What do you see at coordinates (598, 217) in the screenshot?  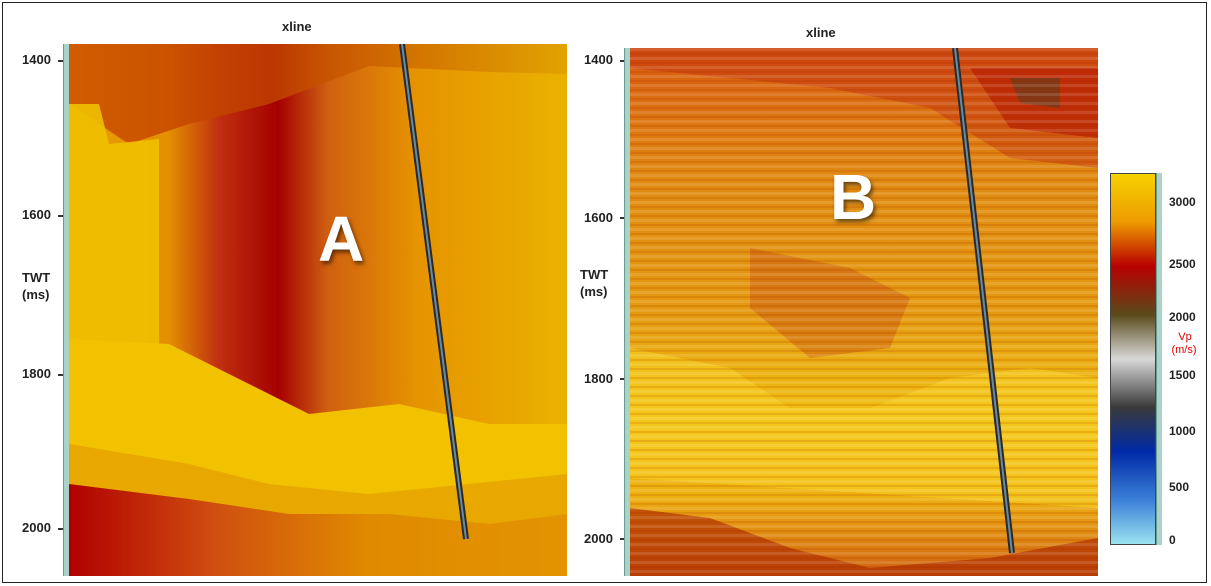 I see `panel-b-ytick-1600: 1600` at bounding box center [598, 217].